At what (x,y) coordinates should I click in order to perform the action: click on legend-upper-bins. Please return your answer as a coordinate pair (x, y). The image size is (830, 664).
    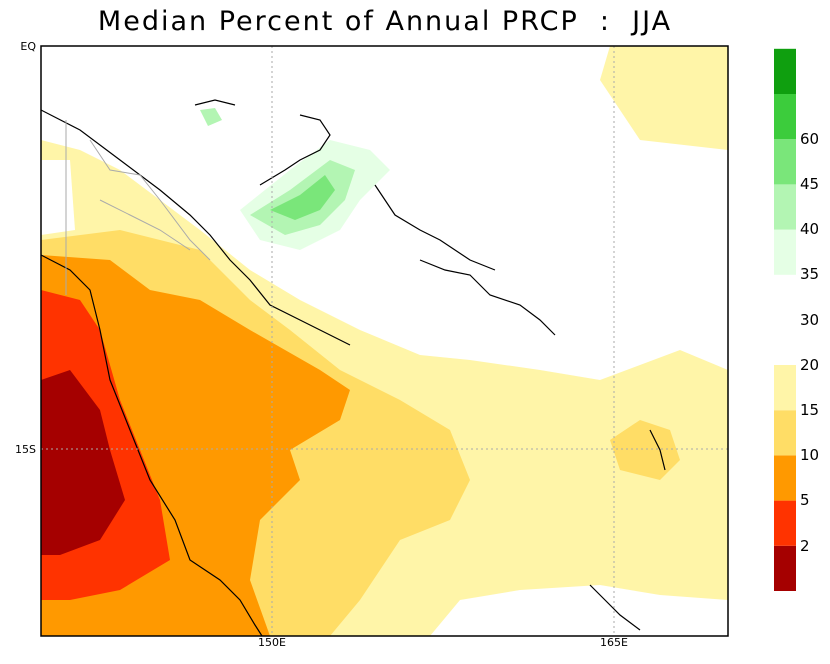
    Looking at the image, I should click on (785, 184).